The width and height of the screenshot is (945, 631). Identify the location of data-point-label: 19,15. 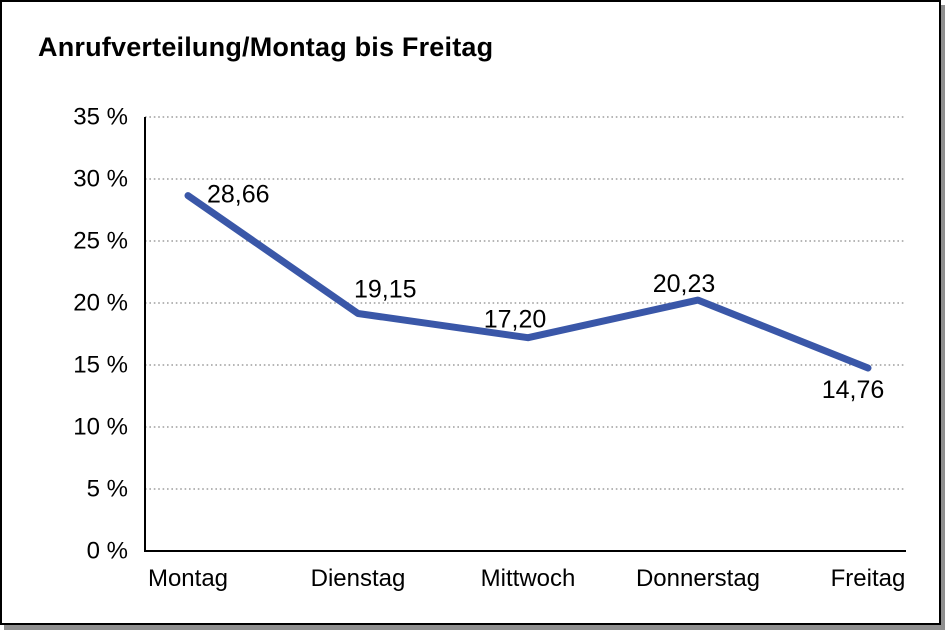
(385, 290).